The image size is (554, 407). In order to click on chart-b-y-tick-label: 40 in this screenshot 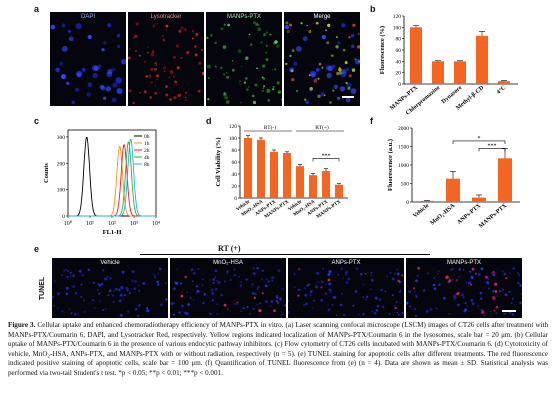, I will do `click(399, 62)`.